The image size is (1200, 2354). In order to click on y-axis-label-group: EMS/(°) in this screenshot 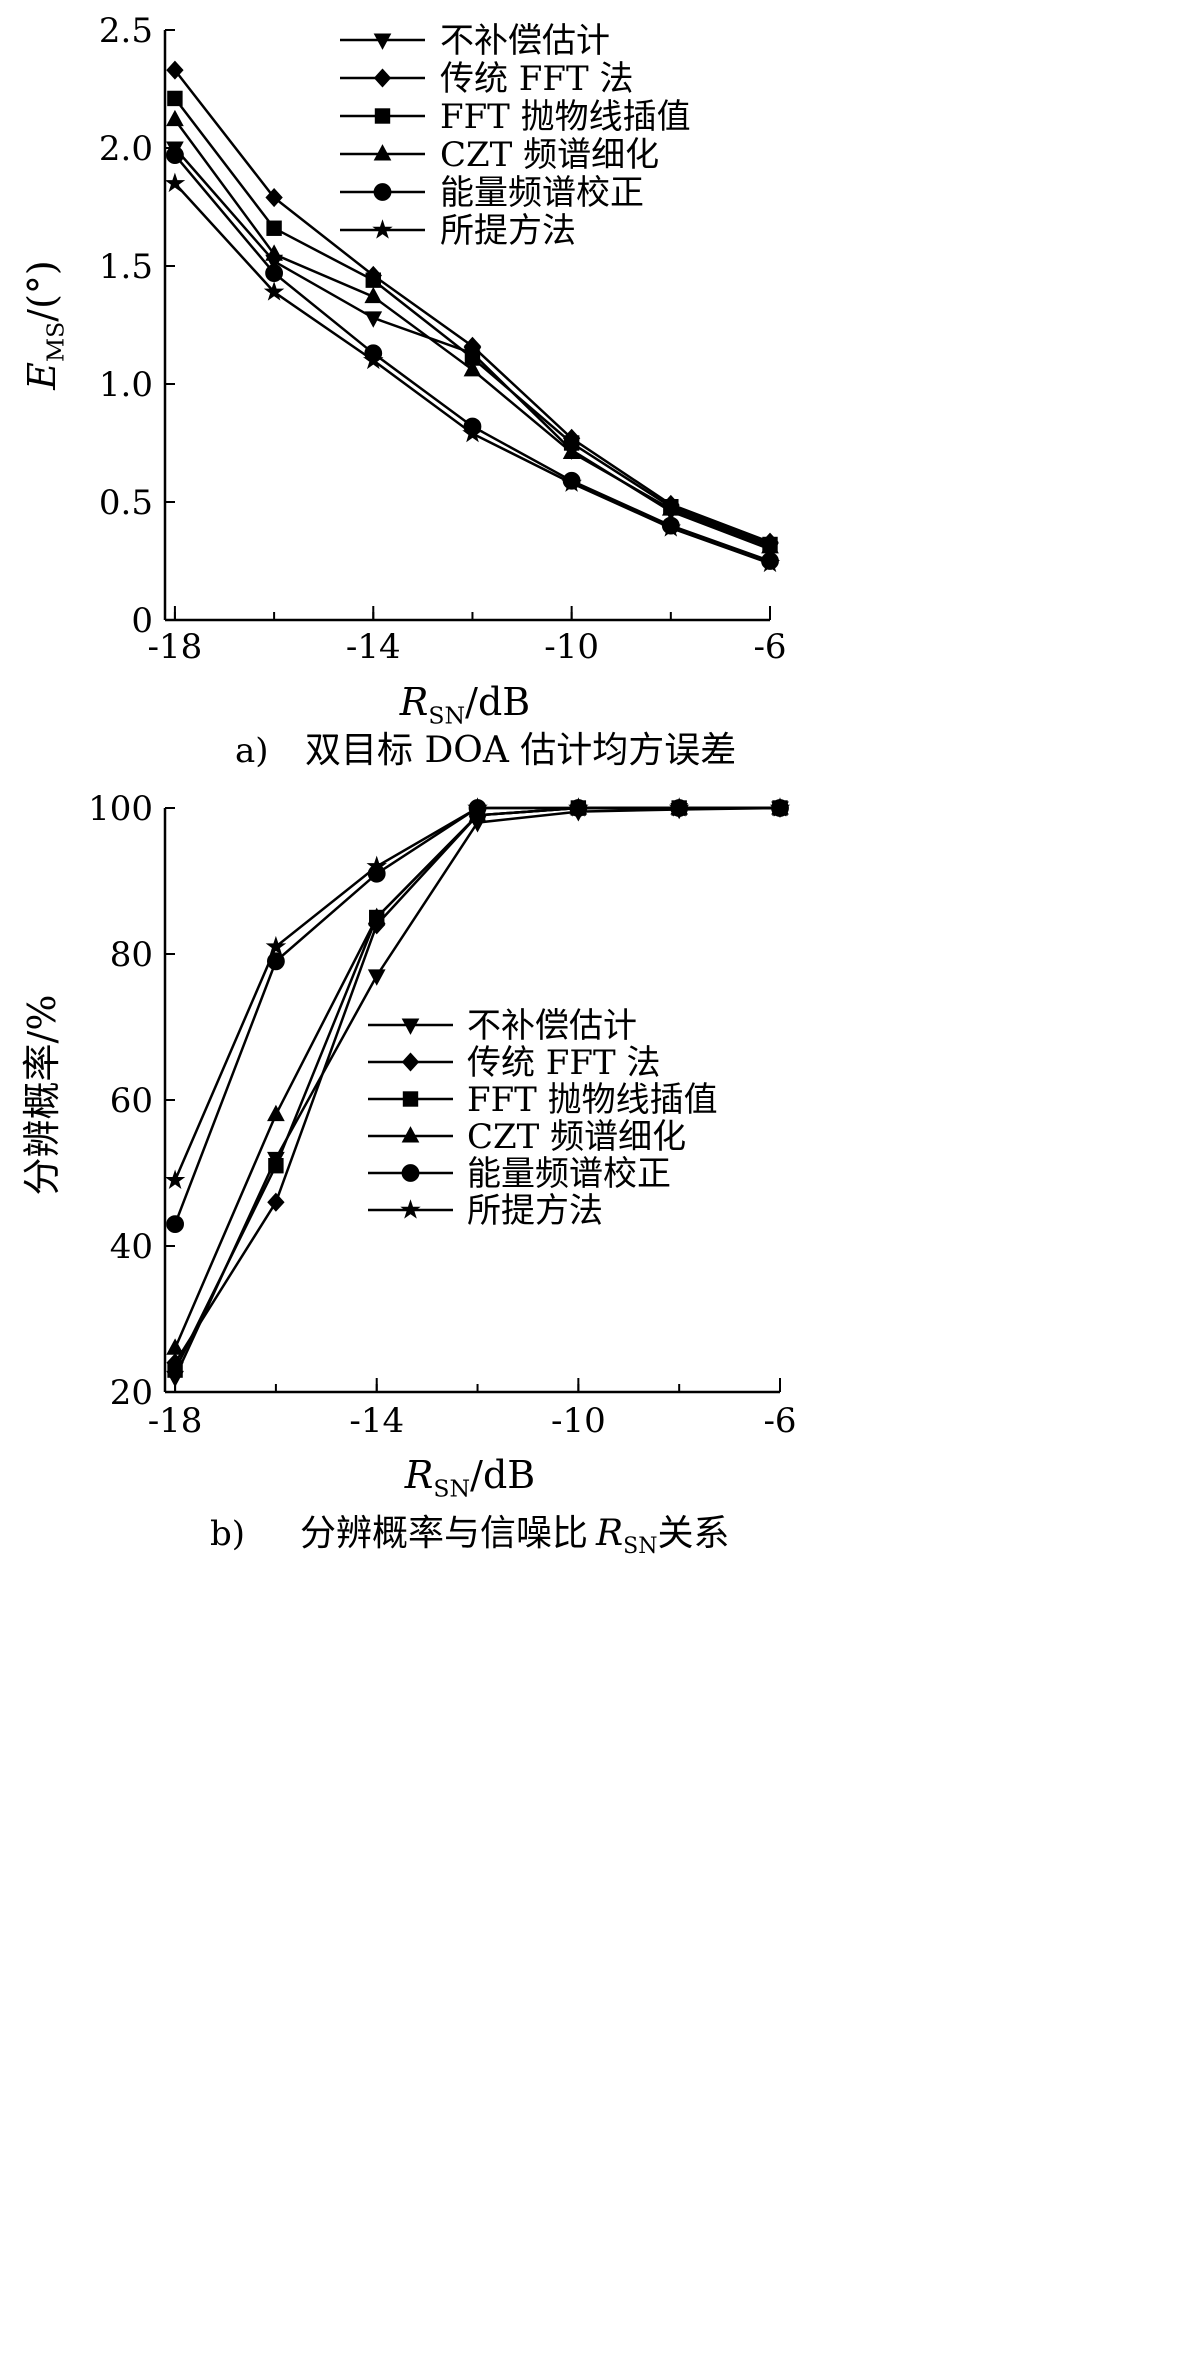, I will do `click(44, 325)`.